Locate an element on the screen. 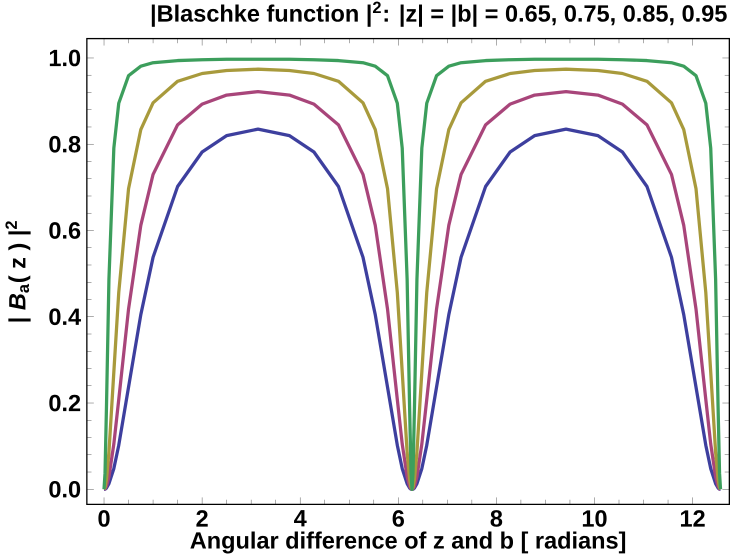  y-tick-label: 0.6 is located at coordinates (64, 230).